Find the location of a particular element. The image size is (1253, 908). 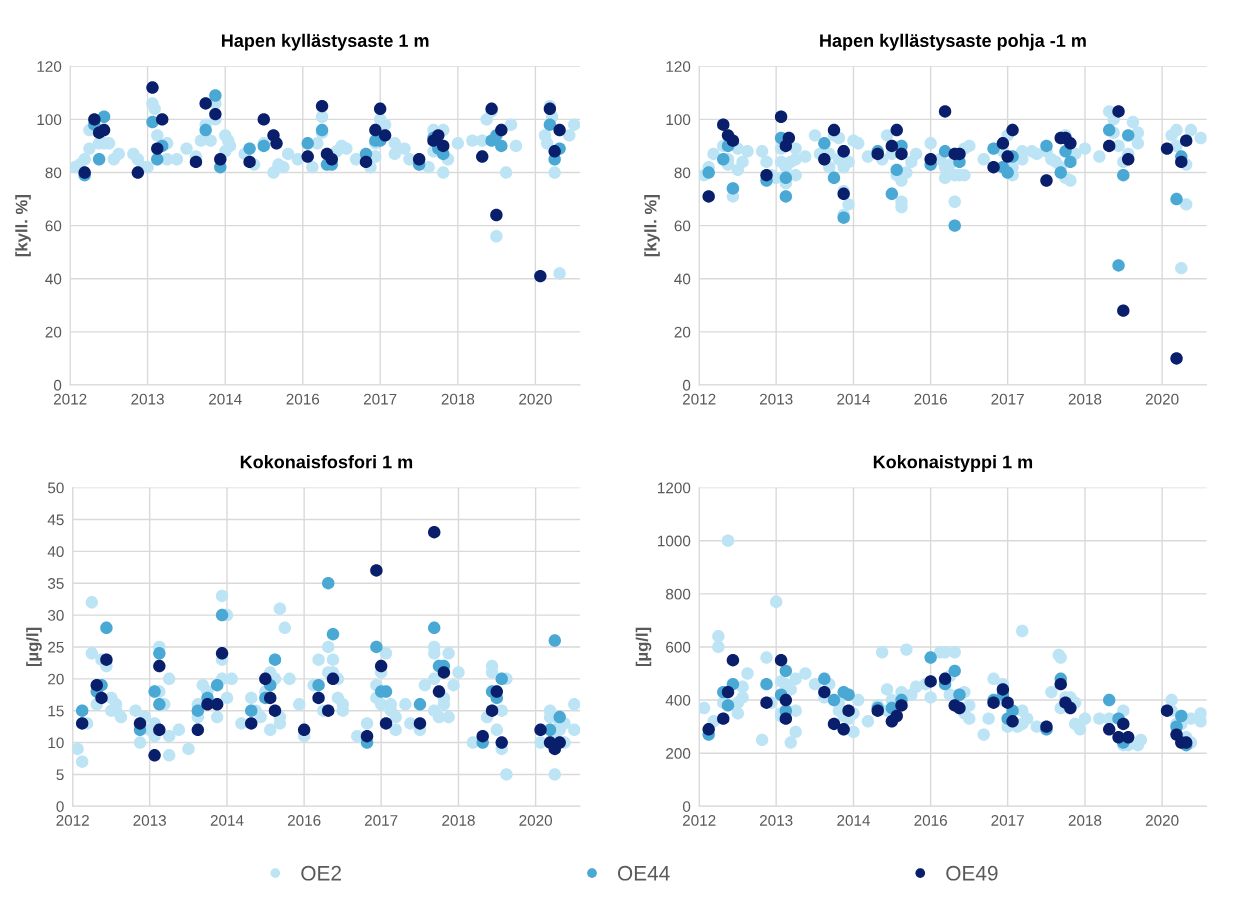

y-tick-label: 25 is located at coordinates (56, 647).